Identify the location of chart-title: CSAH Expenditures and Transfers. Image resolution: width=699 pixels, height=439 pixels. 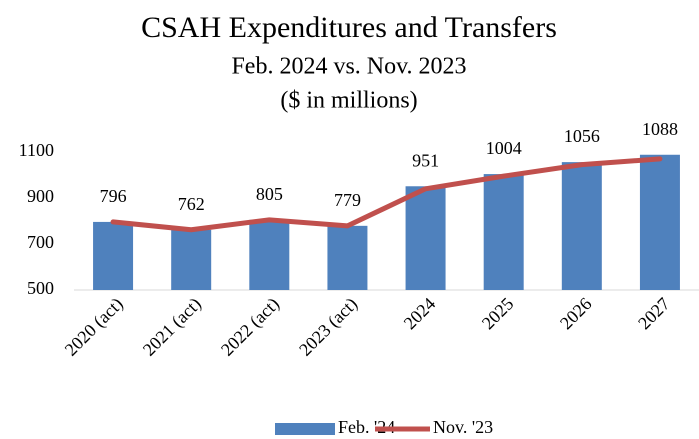
(349, 27).